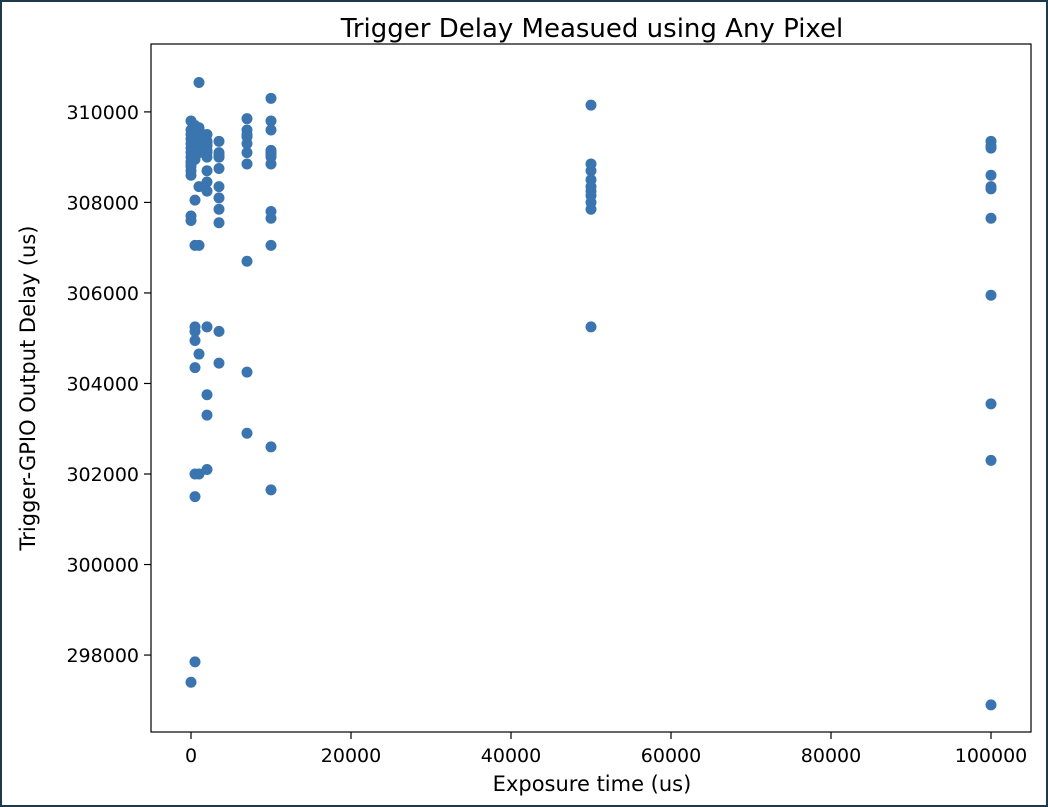 Image resolution: width=1048 pixels, height=807 pixels. I want to click on x-tick-label: 20000, so click(351, 756).